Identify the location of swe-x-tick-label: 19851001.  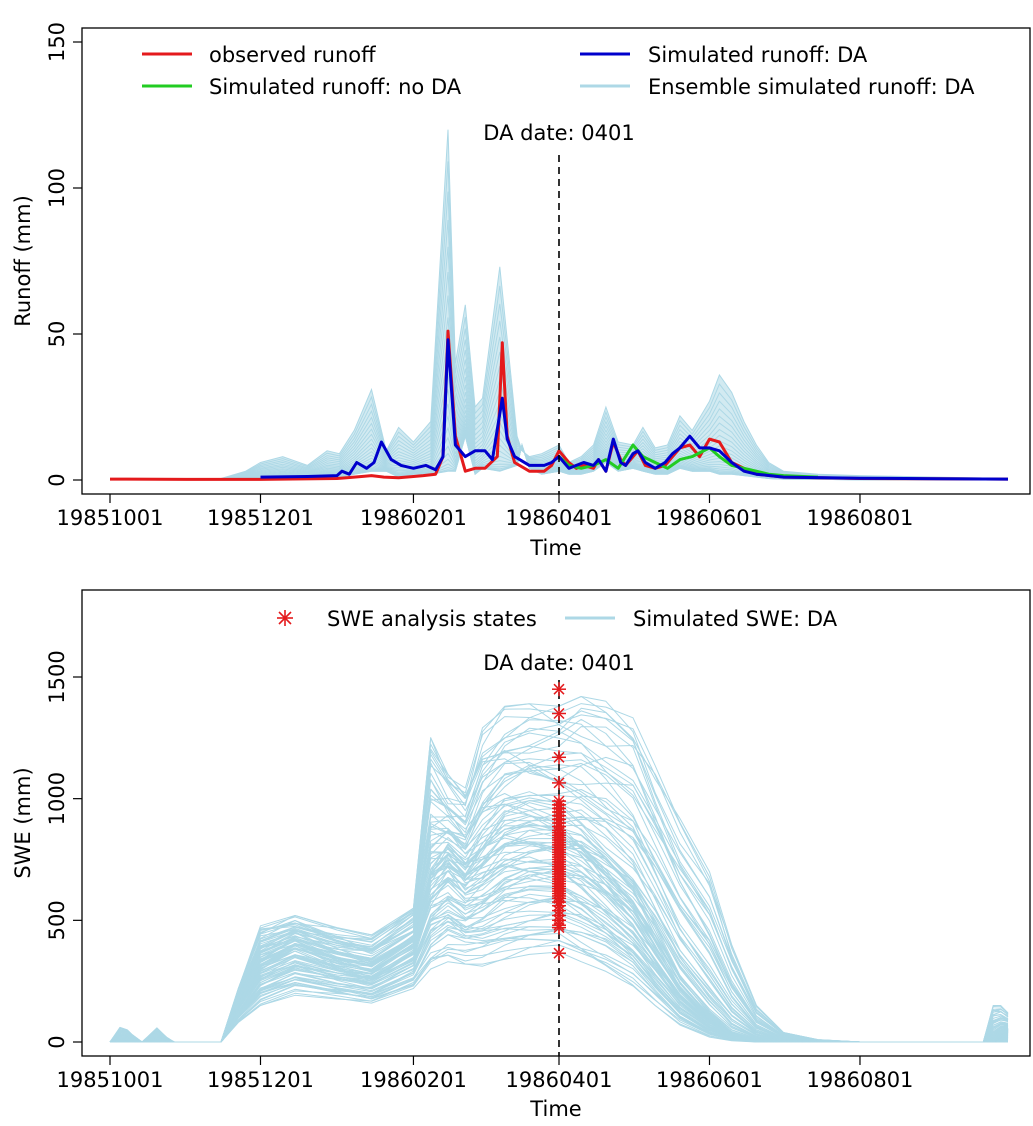
(110, 1080).